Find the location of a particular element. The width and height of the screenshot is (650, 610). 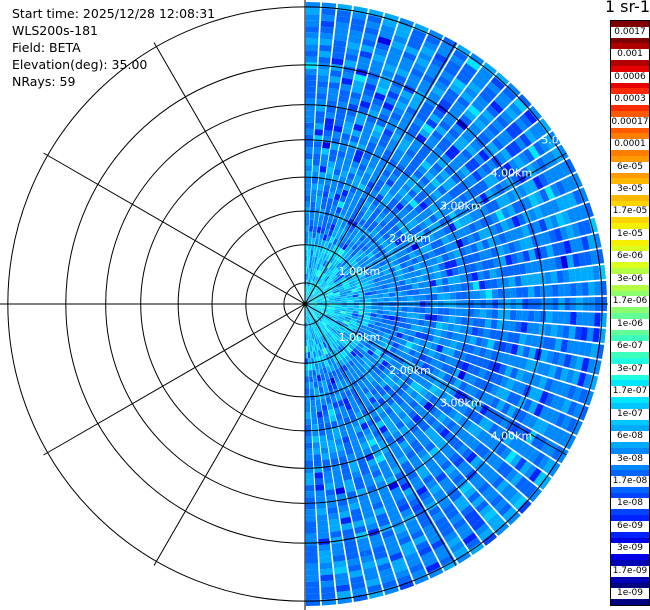

start-time-text: Start time: 2025/12/28 12:08:31 is located at coordinates (114, 13).